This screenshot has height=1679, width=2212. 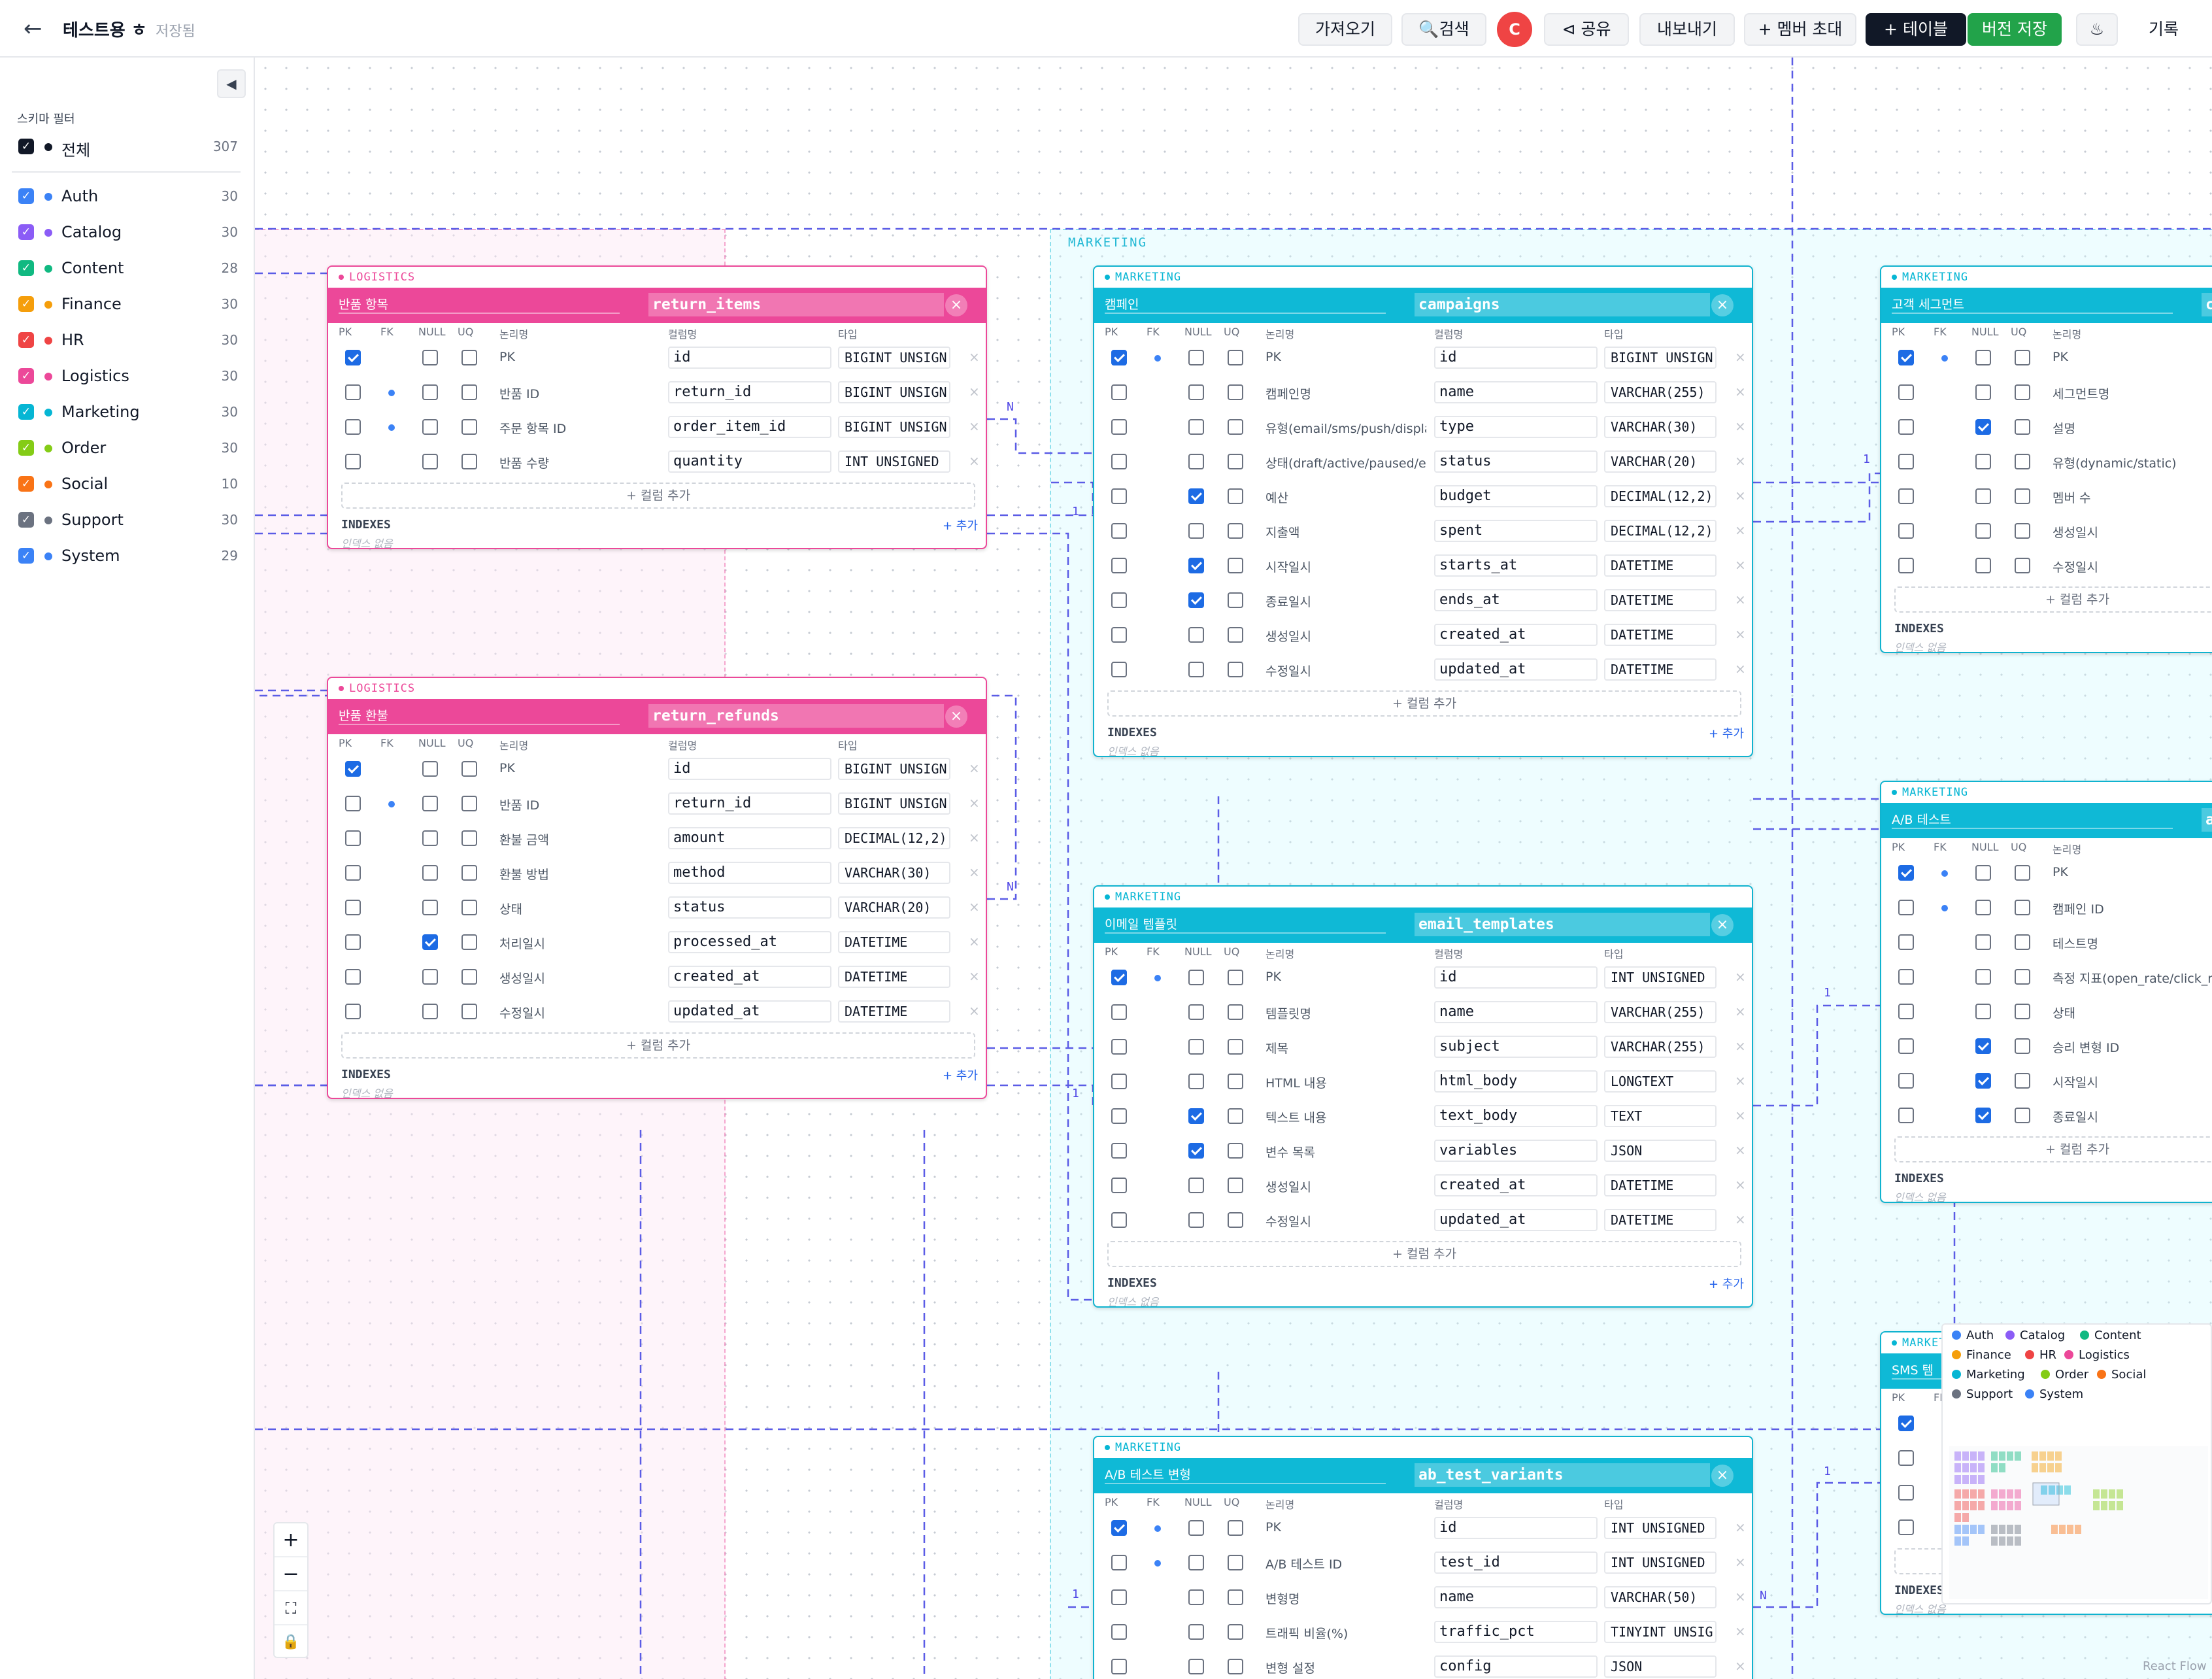 I want to click on column-logical-name: 종료일시, so click(x=1288, y=602).